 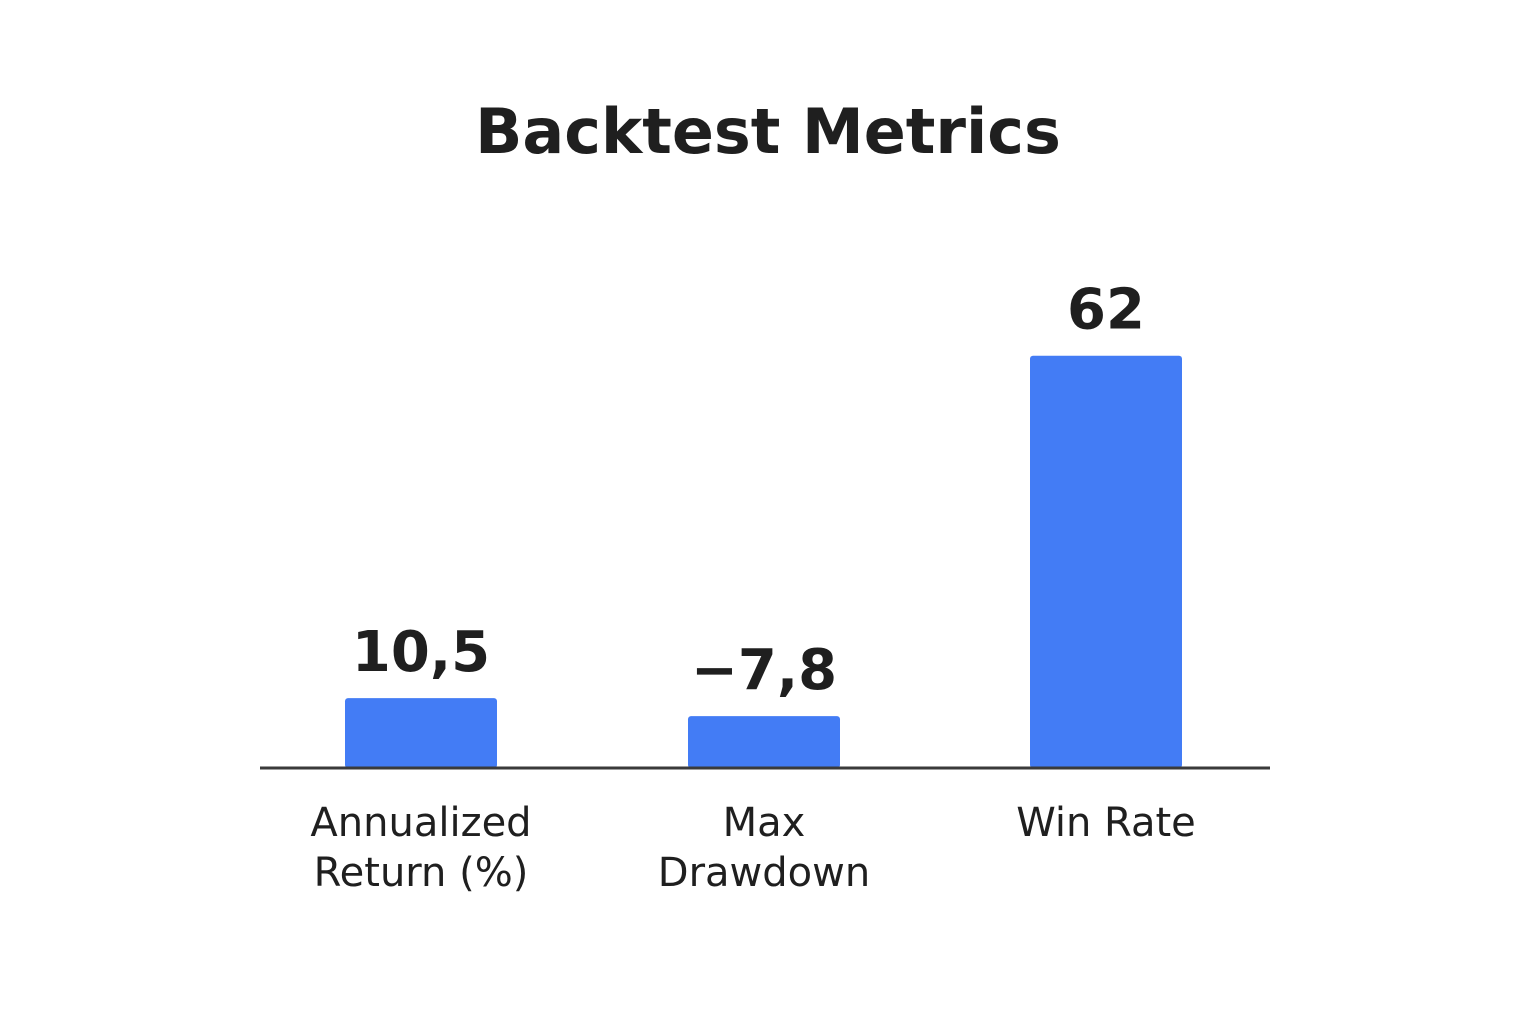 What do you see at coordinates (764, 670) in the screenshot?
I see `value-label-max-drawdown: −7,8` at bounding box center [764, 670].